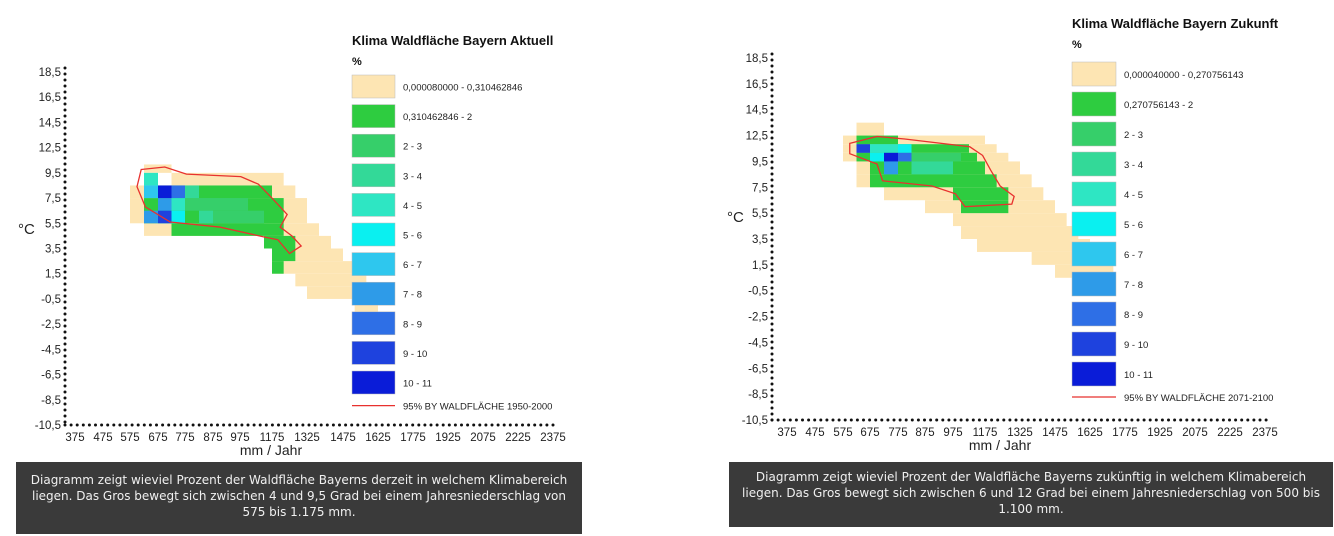 This screenshot has height=536, width=1334. Describe the element at coordinates (757, 85) in the screenshot. I see `y-tick-label: 16,5` at that location.